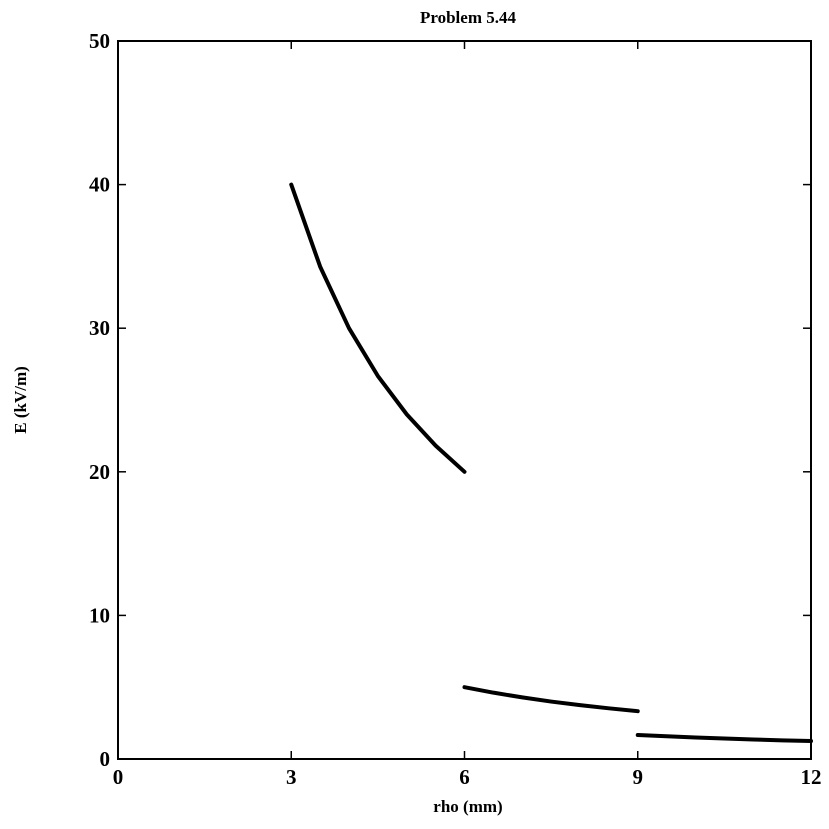 The width and height of the screenshot is (829, 829). Describe the element at coordinates (638, 777) in the screenshot. I see `x-tick-label: 9` at that location.